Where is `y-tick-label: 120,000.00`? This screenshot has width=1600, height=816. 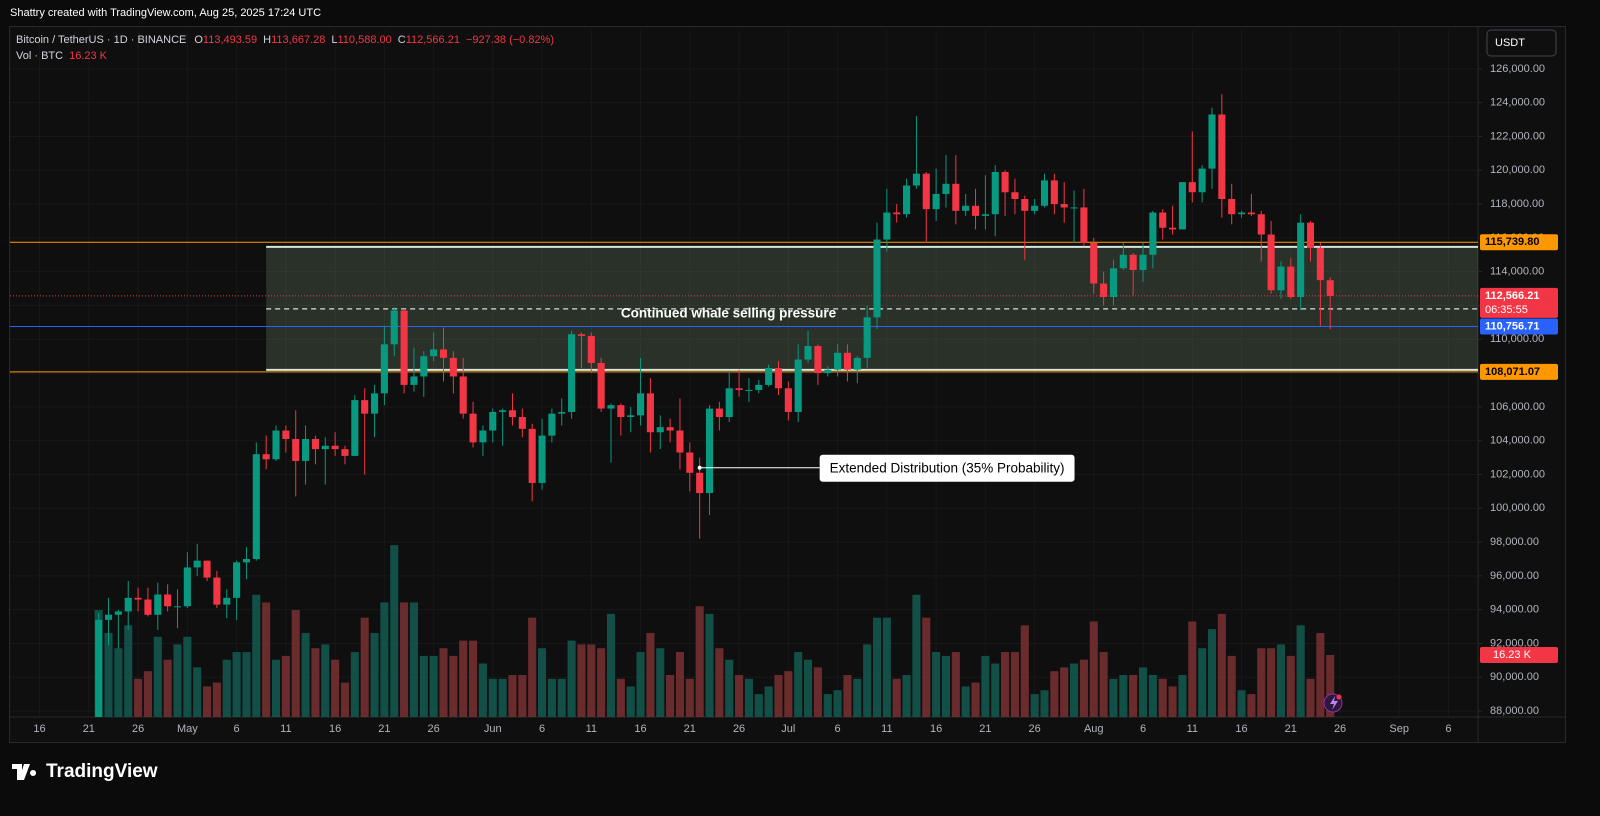 y-tick-label: 120,000.00 is located at coordinates (1517, 170).